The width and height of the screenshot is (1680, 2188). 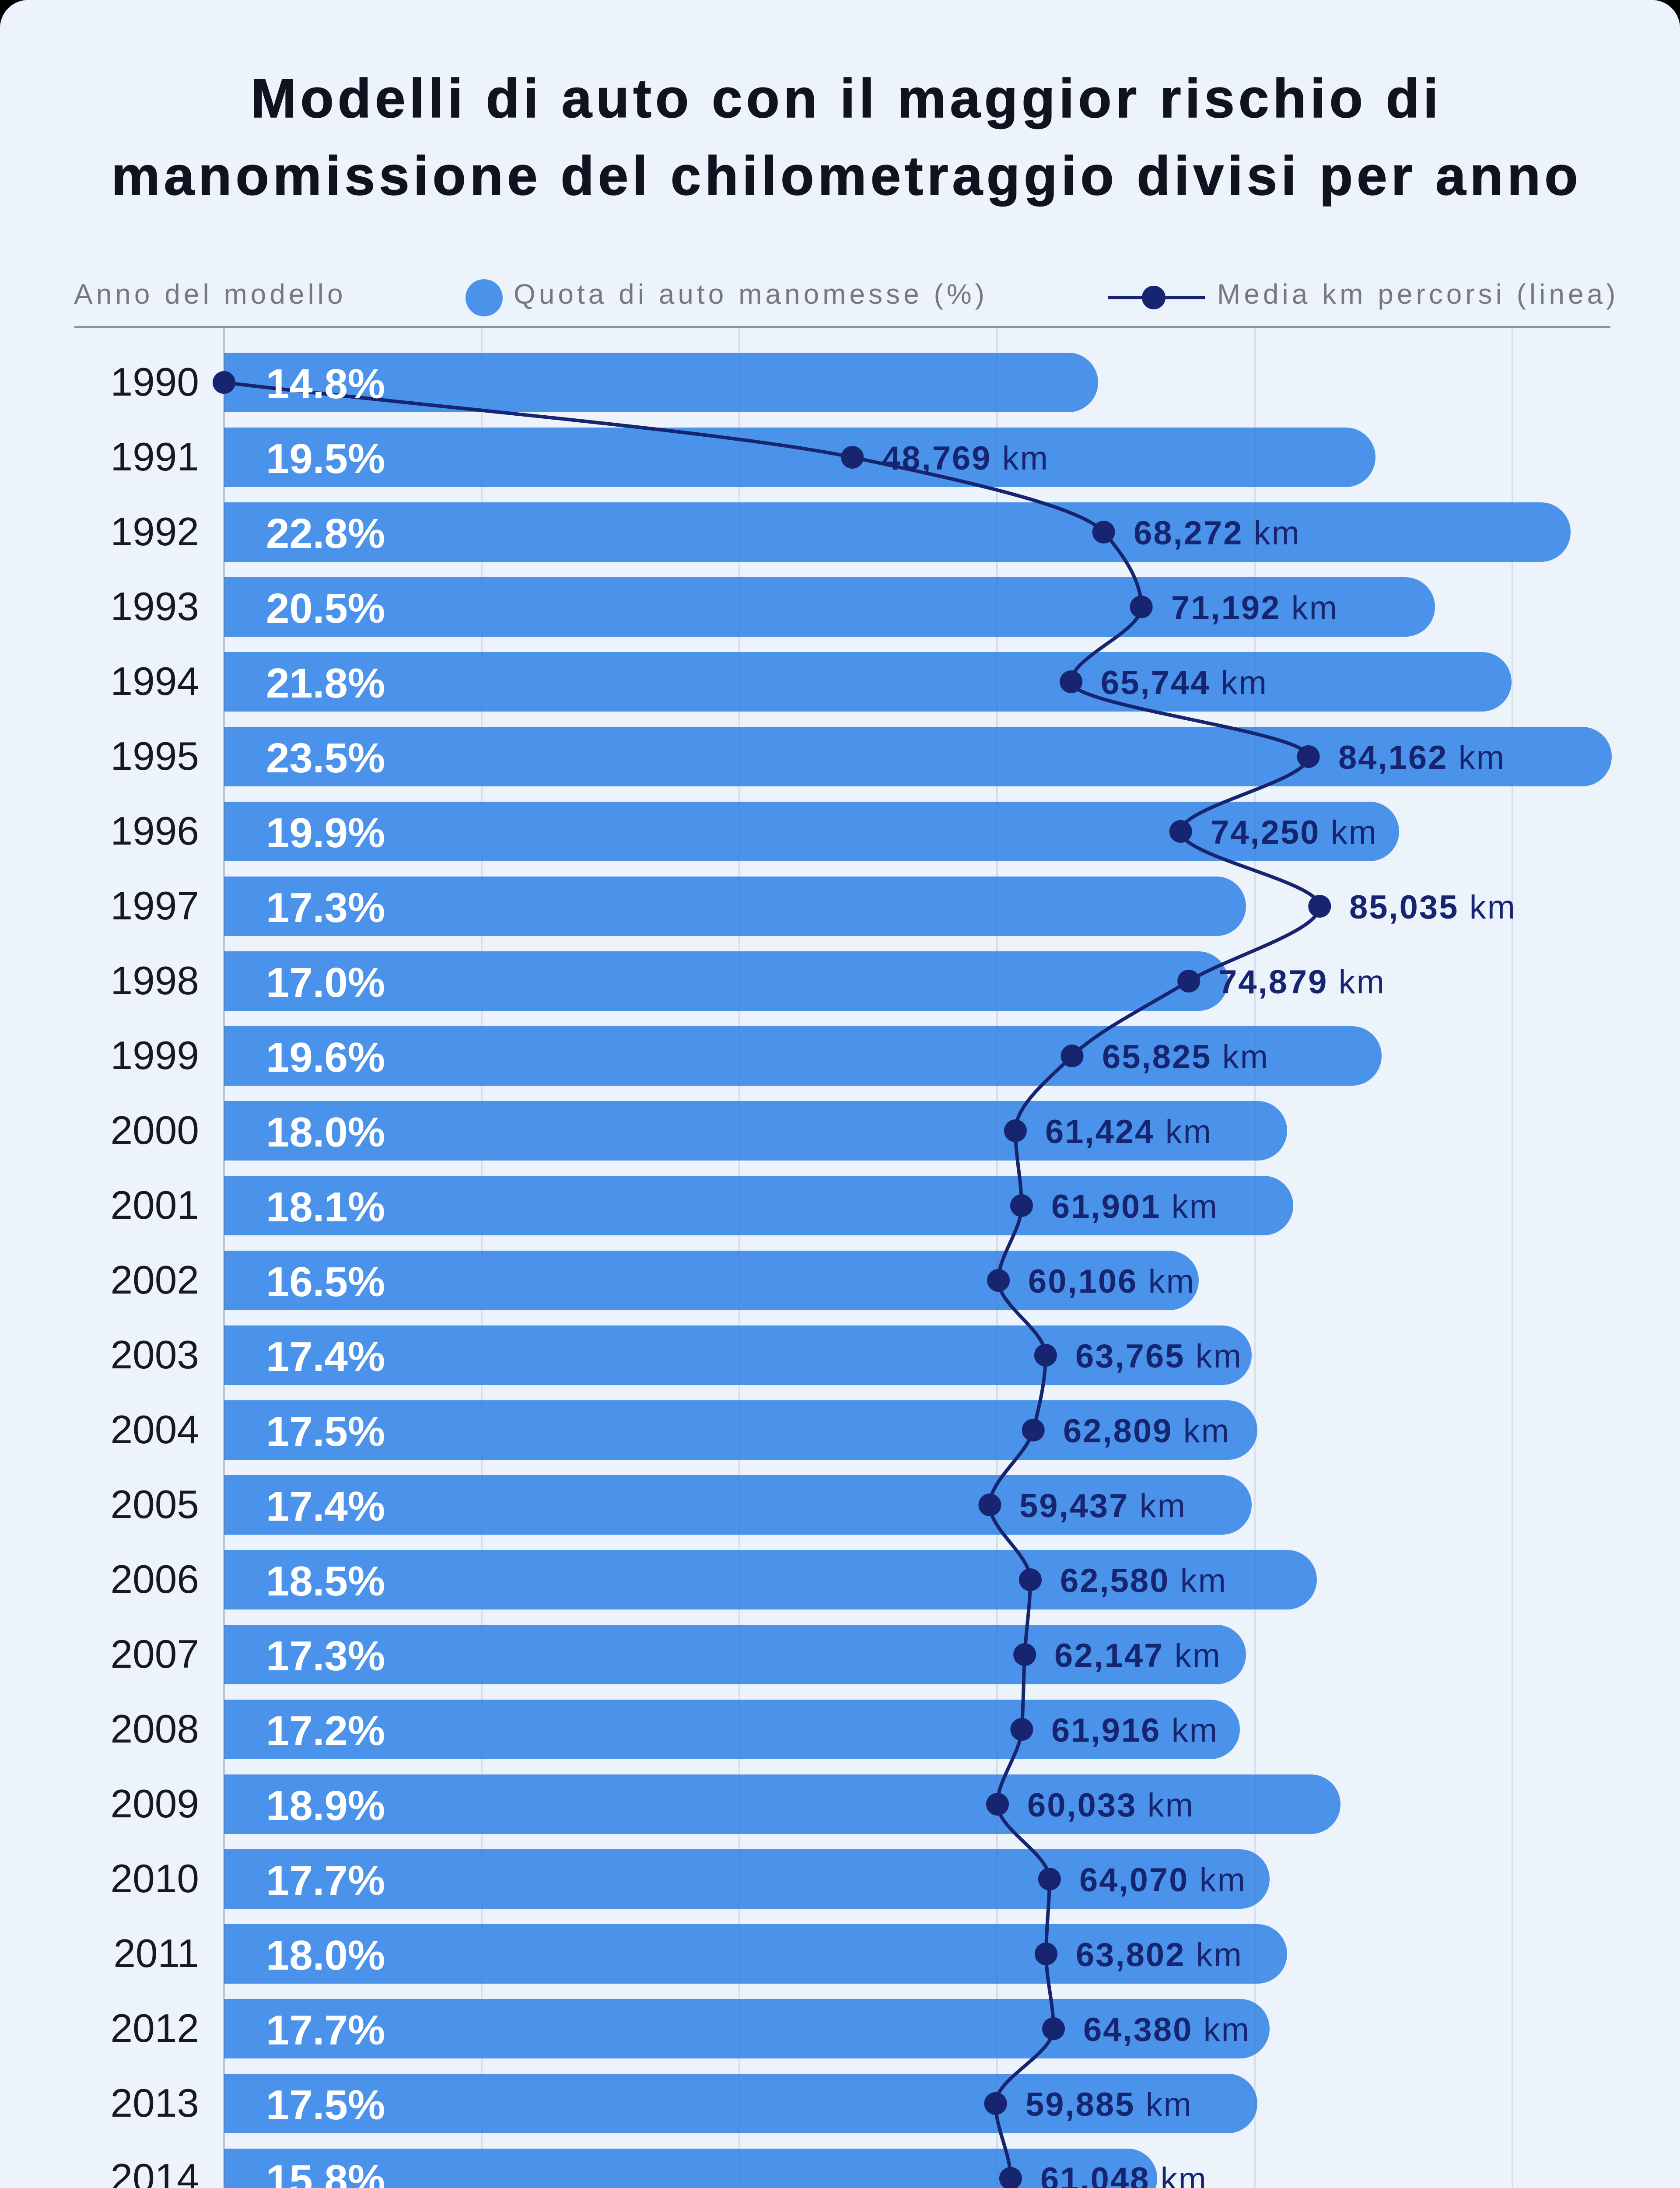 I want to click on svg-text: 84,162 km, so click(x=1421, y=757).